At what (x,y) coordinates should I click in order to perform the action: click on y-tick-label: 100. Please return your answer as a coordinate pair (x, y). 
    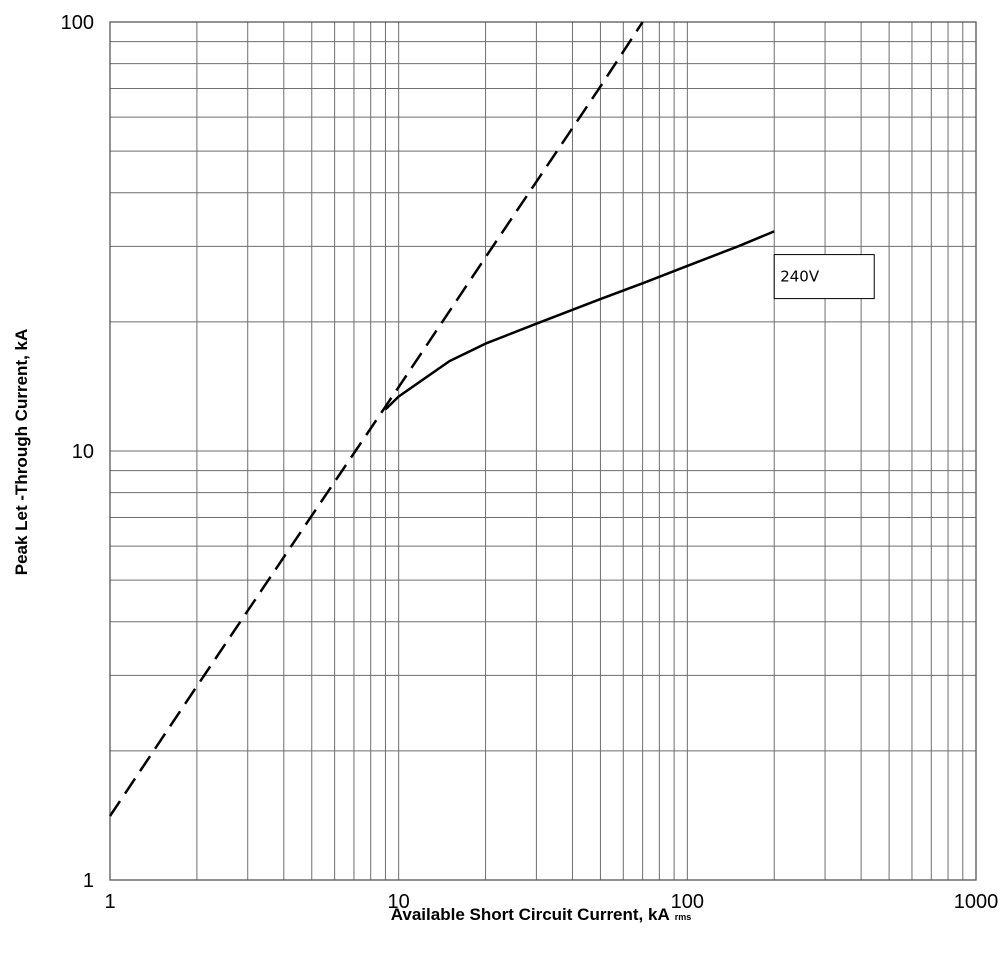
    Looking at the image, I should click on (77, 23).